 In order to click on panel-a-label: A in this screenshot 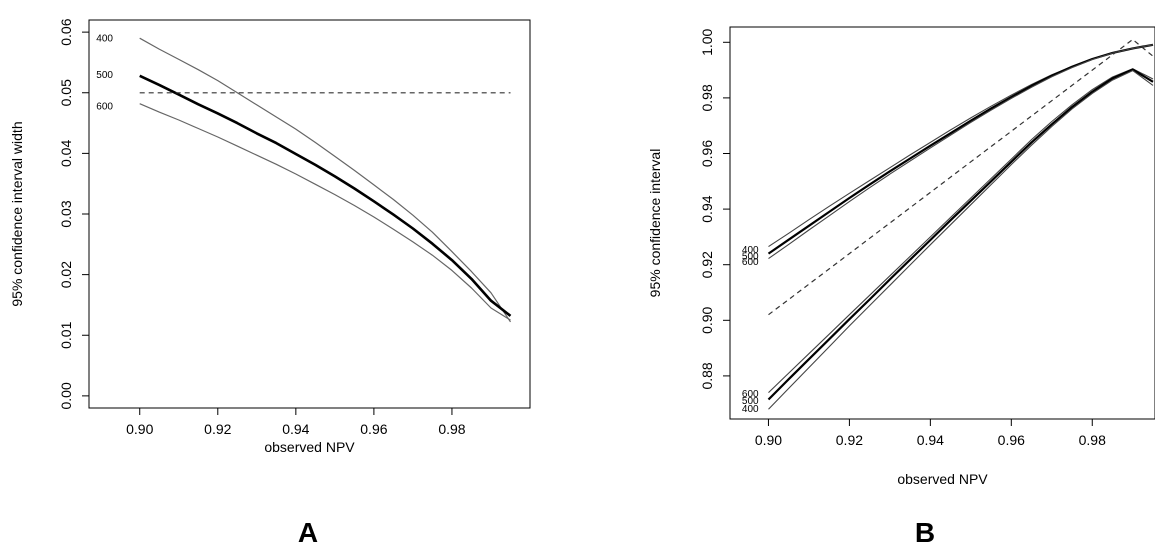, I will do `click(308, 532)`.